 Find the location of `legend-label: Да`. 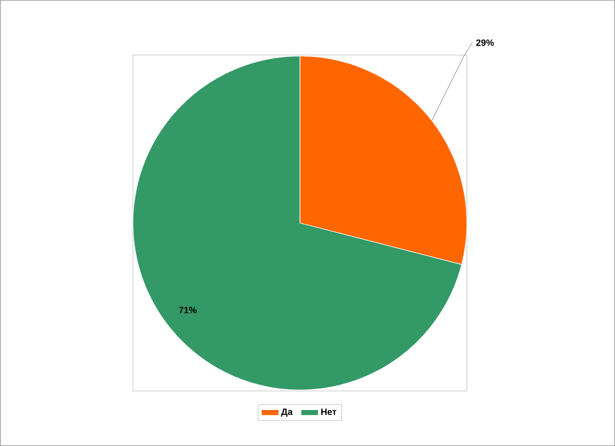

legend-label: Да is located at coordinates (287, 412).